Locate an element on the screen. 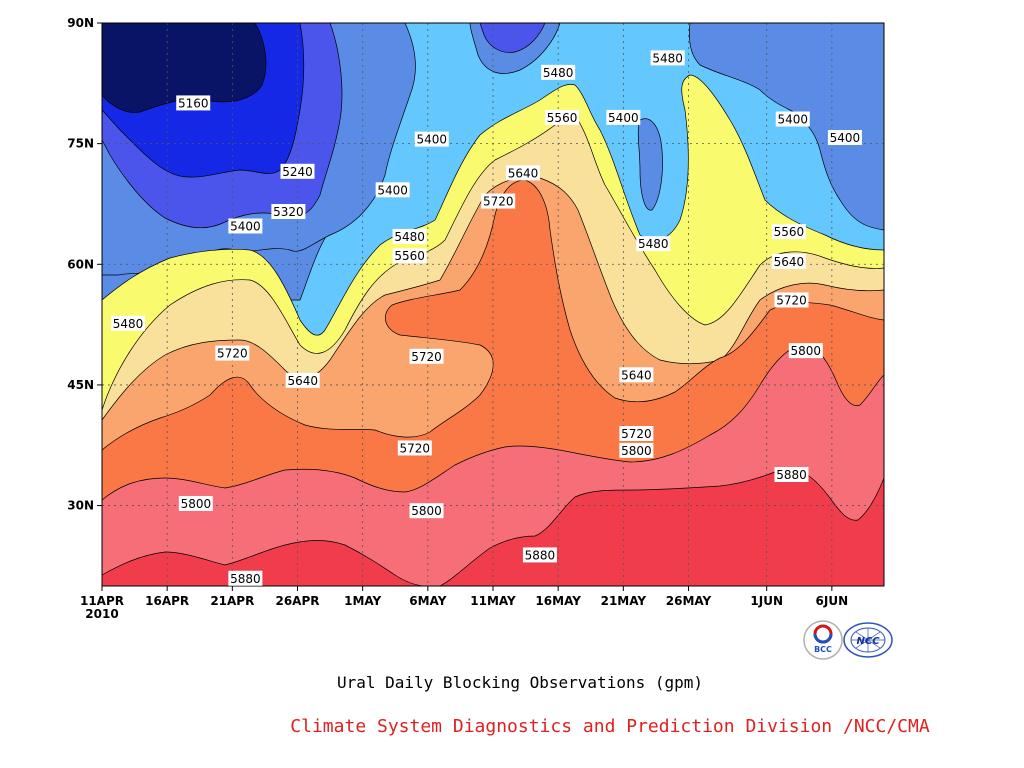 The height and width of the screenshot is (768, 1024). band-5240-5320-top-center is located at coordinates (512, 38).